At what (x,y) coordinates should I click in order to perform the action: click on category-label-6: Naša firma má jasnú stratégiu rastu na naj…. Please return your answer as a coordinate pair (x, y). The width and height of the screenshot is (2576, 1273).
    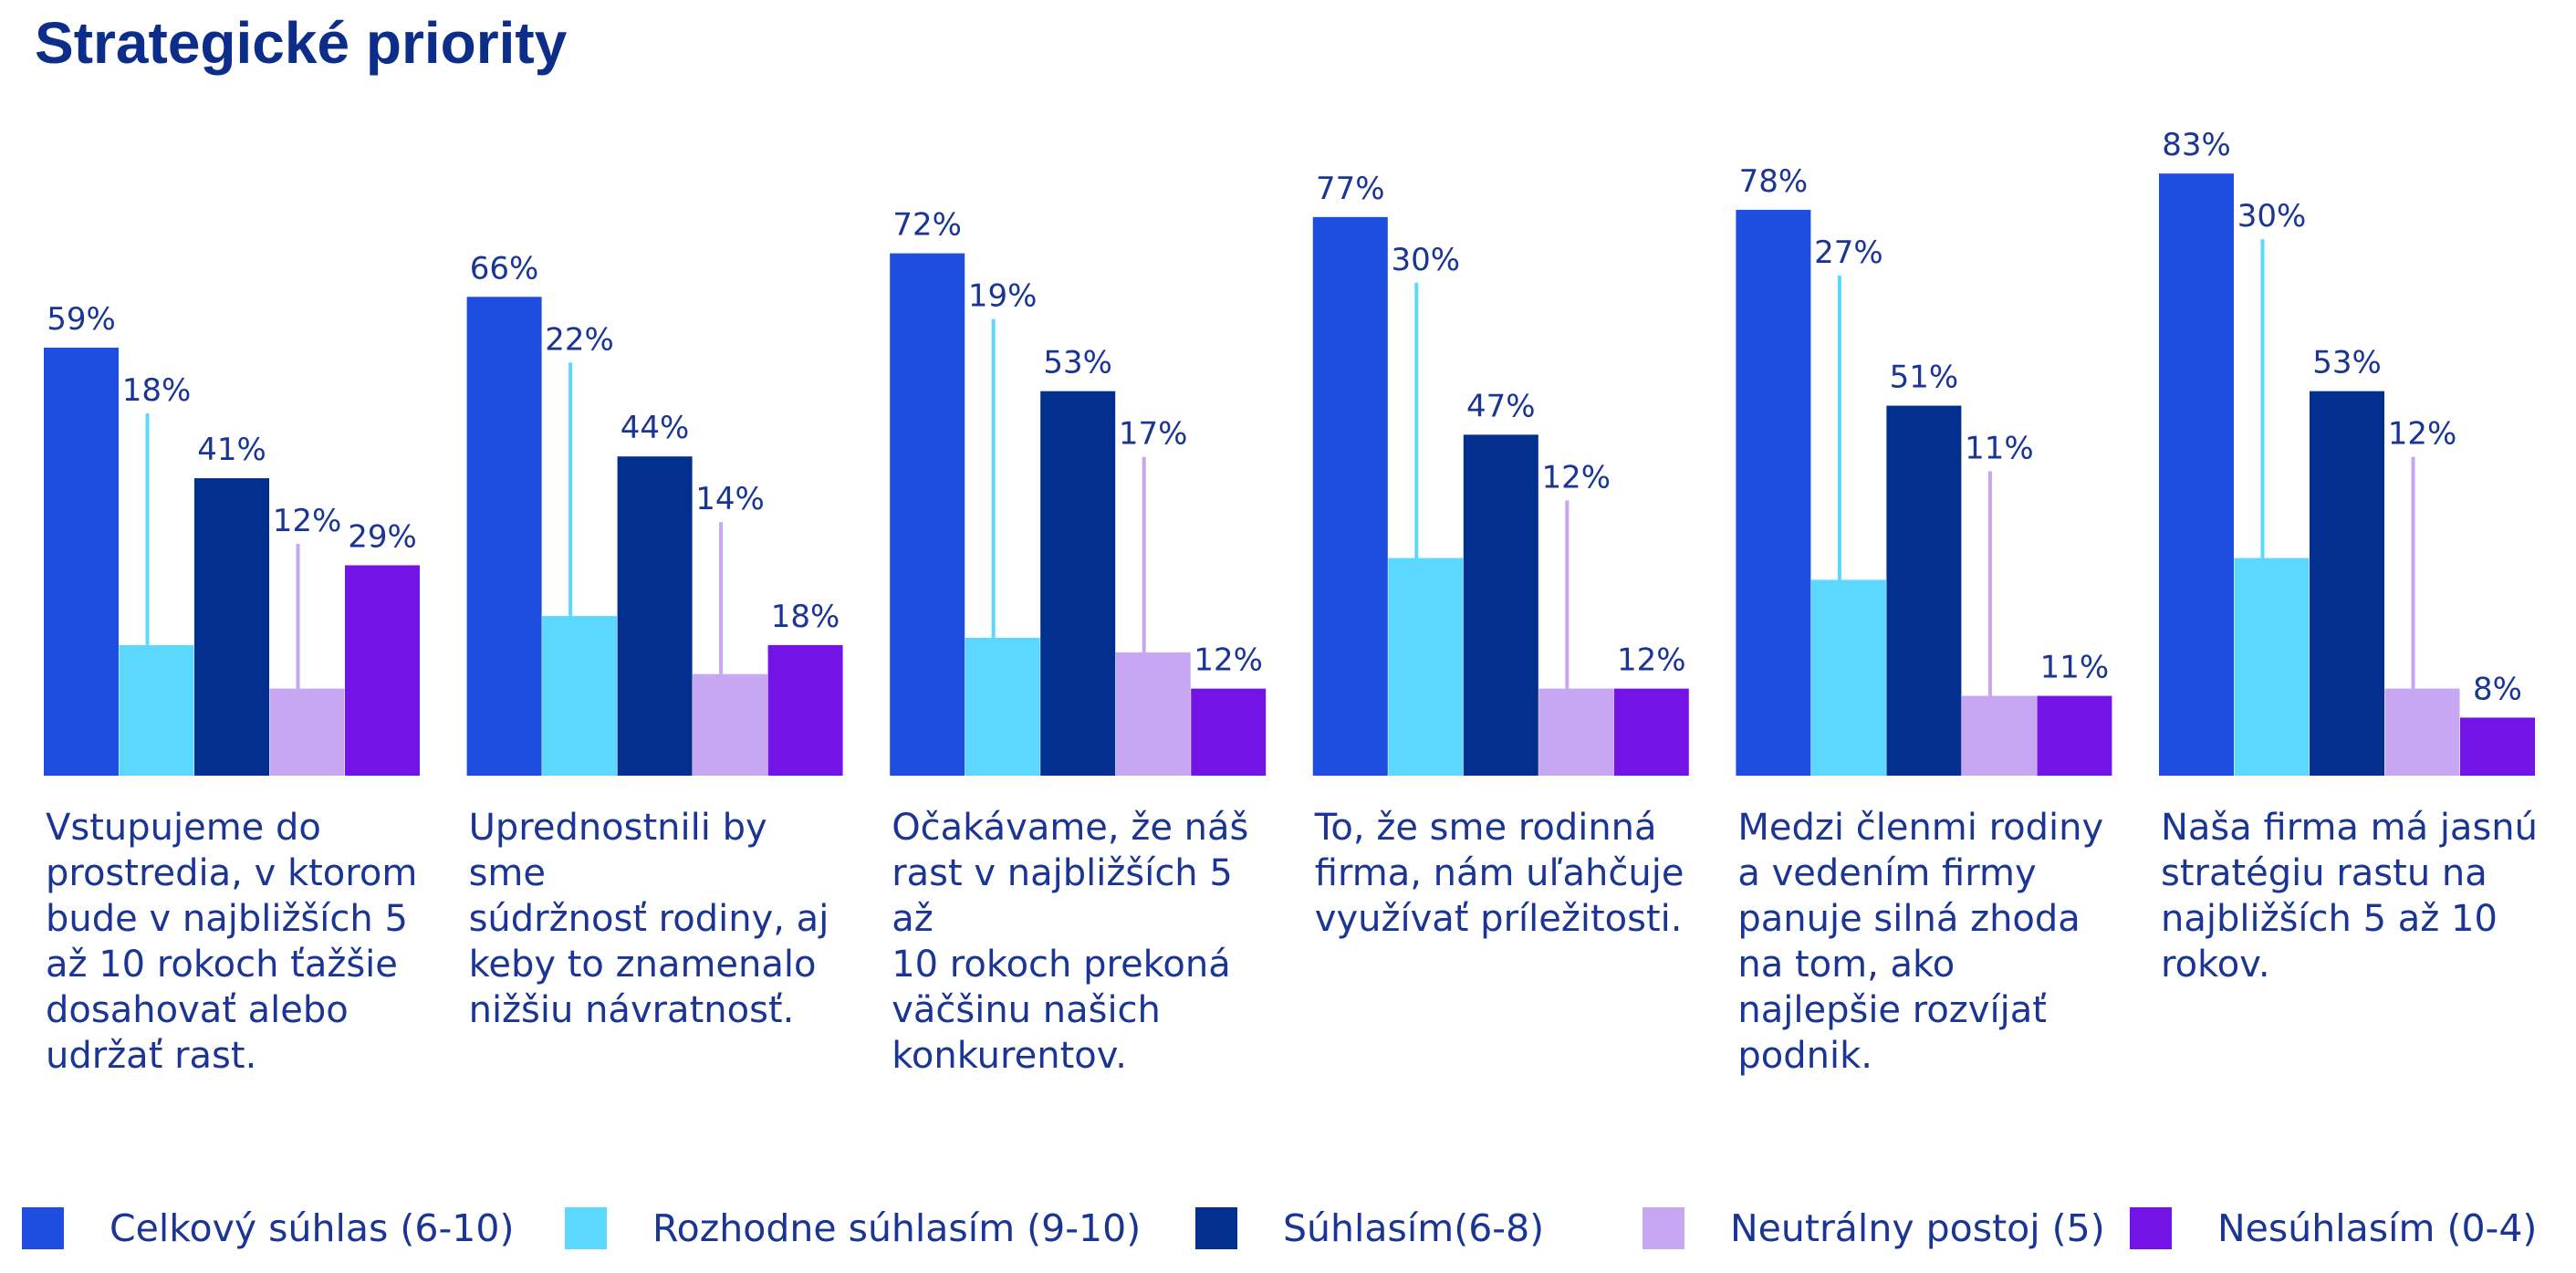
    Looking at the image, I should click on (2352, 896).